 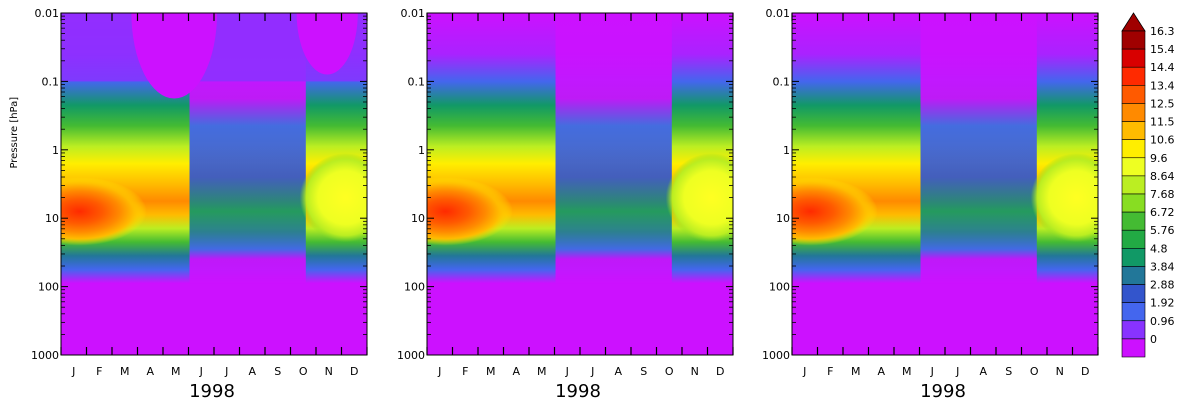 I want to click on colorbar-label: 8.64, so click(x=1162, y=176).